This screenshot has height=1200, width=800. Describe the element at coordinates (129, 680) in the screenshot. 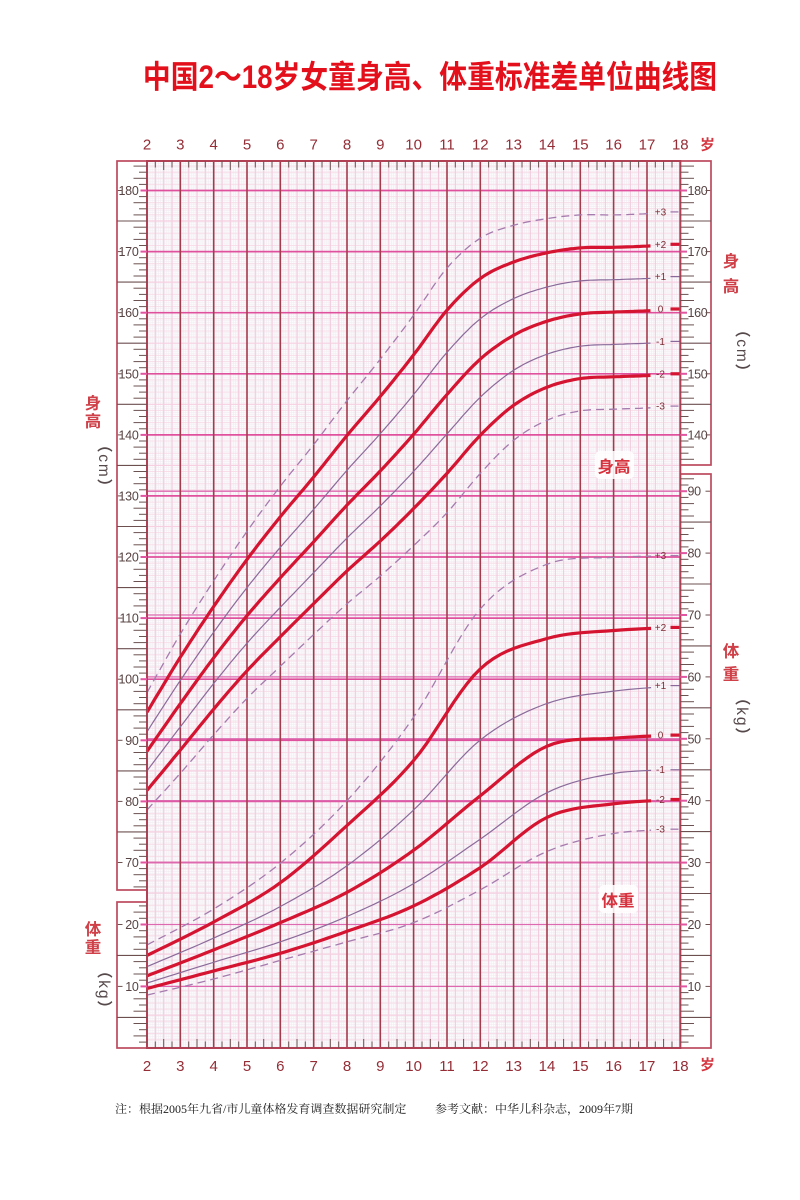

I see `svg-text: 100` at that location.